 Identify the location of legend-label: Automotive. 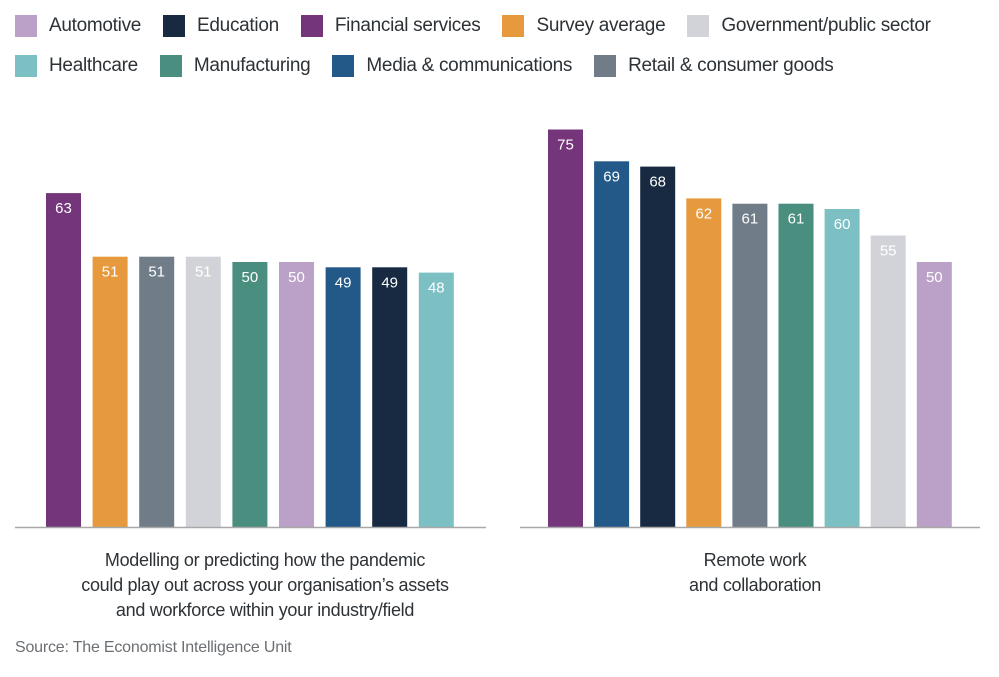
(95, 25).